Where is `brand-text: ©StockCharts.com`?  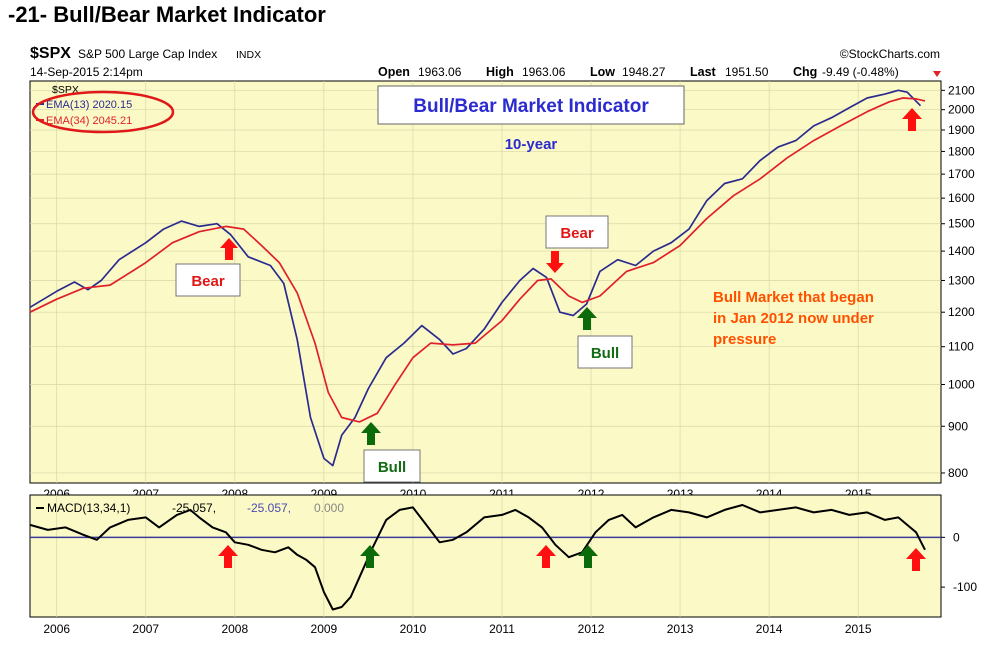 brand-text: ©StockCharts.com is located at coordinates (890, 54).